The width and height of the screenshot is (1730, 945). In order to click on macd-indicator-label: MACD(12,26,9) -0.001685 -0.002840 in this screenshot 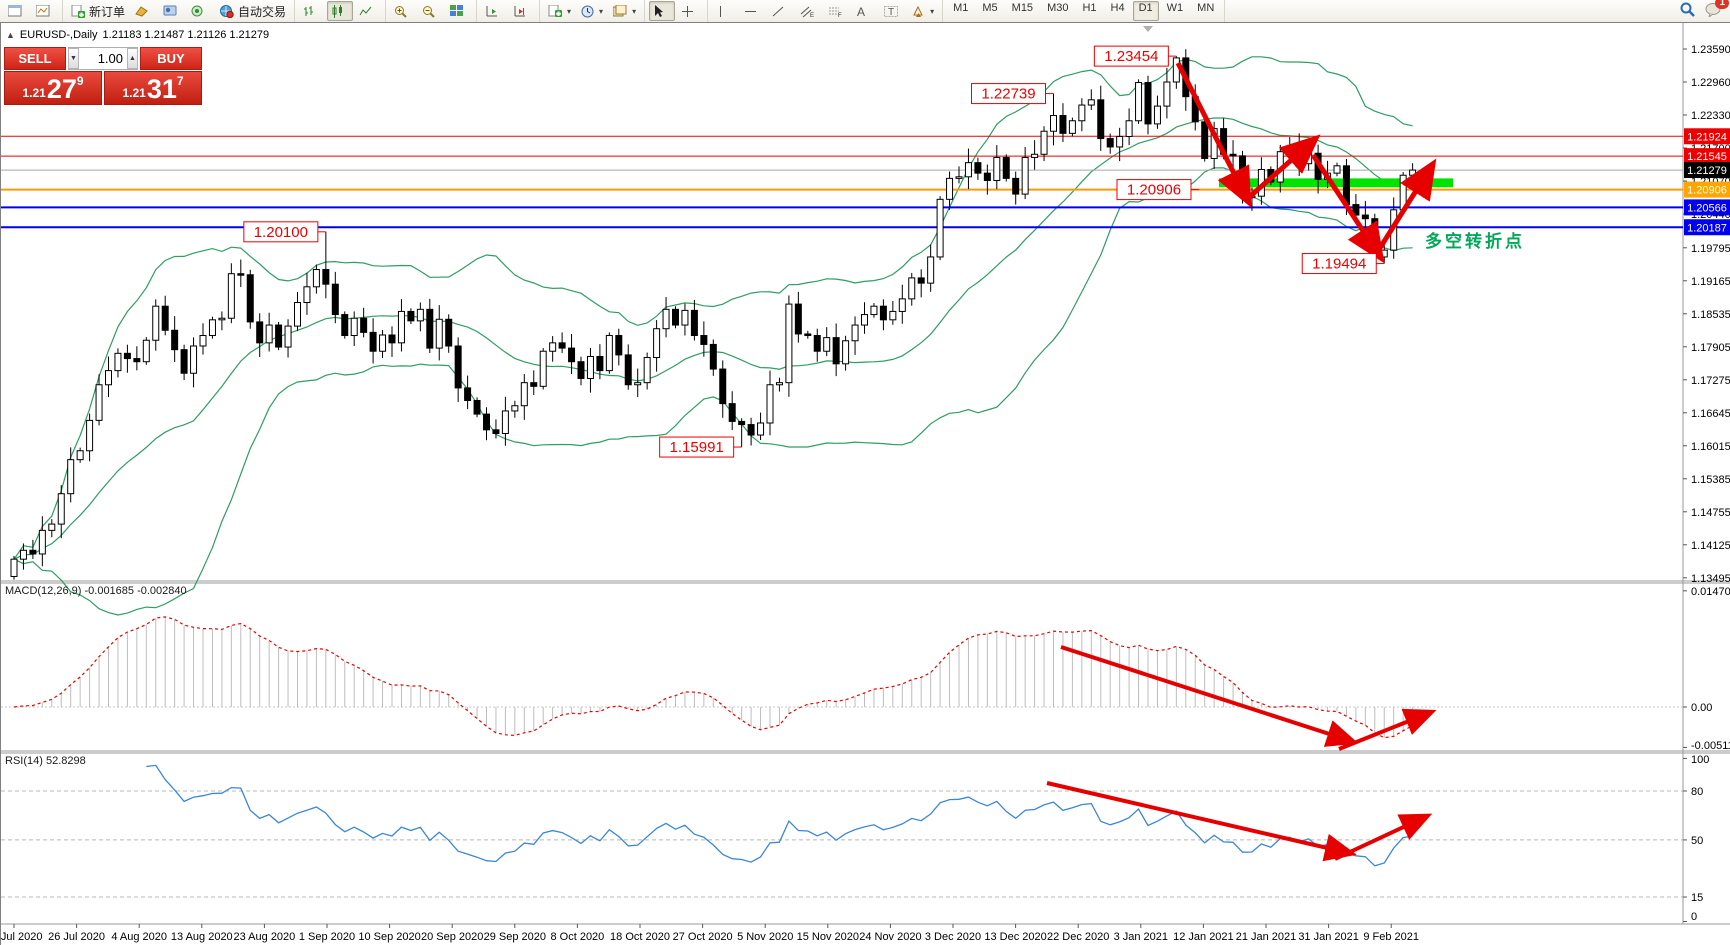, I will do `click(96, 591)`.